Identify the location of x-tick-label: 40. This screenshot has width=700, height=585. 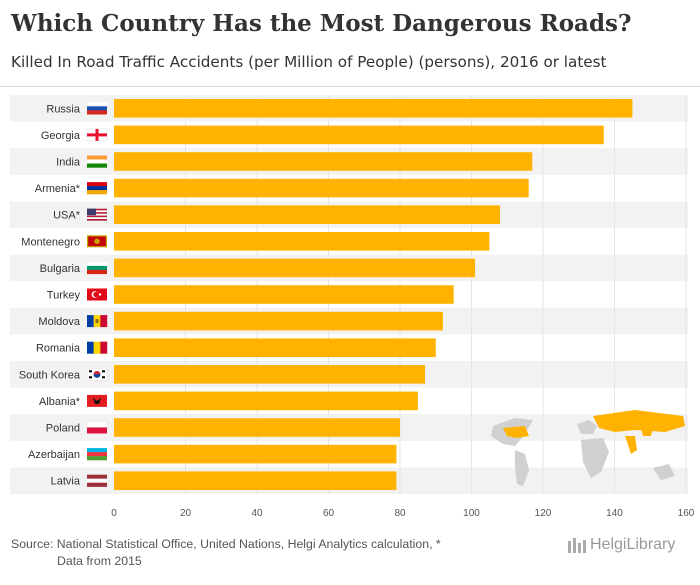
(257, 513).